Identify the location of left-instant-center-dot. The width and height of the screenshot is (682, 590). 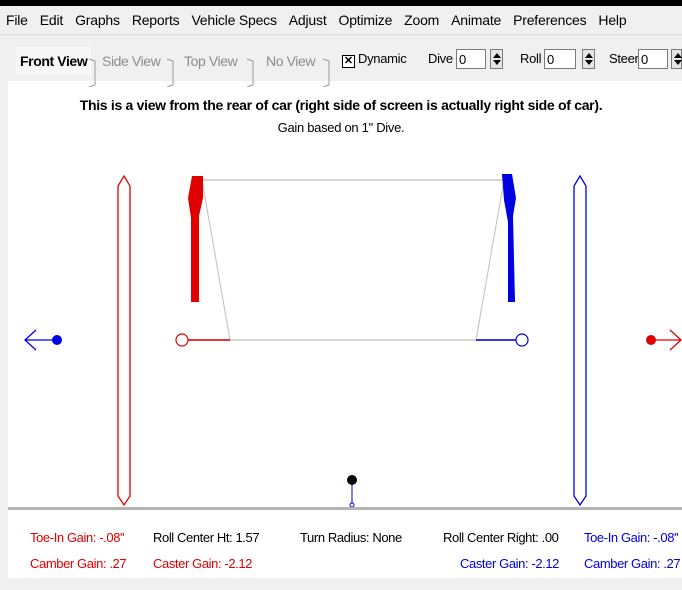
(57, 340).